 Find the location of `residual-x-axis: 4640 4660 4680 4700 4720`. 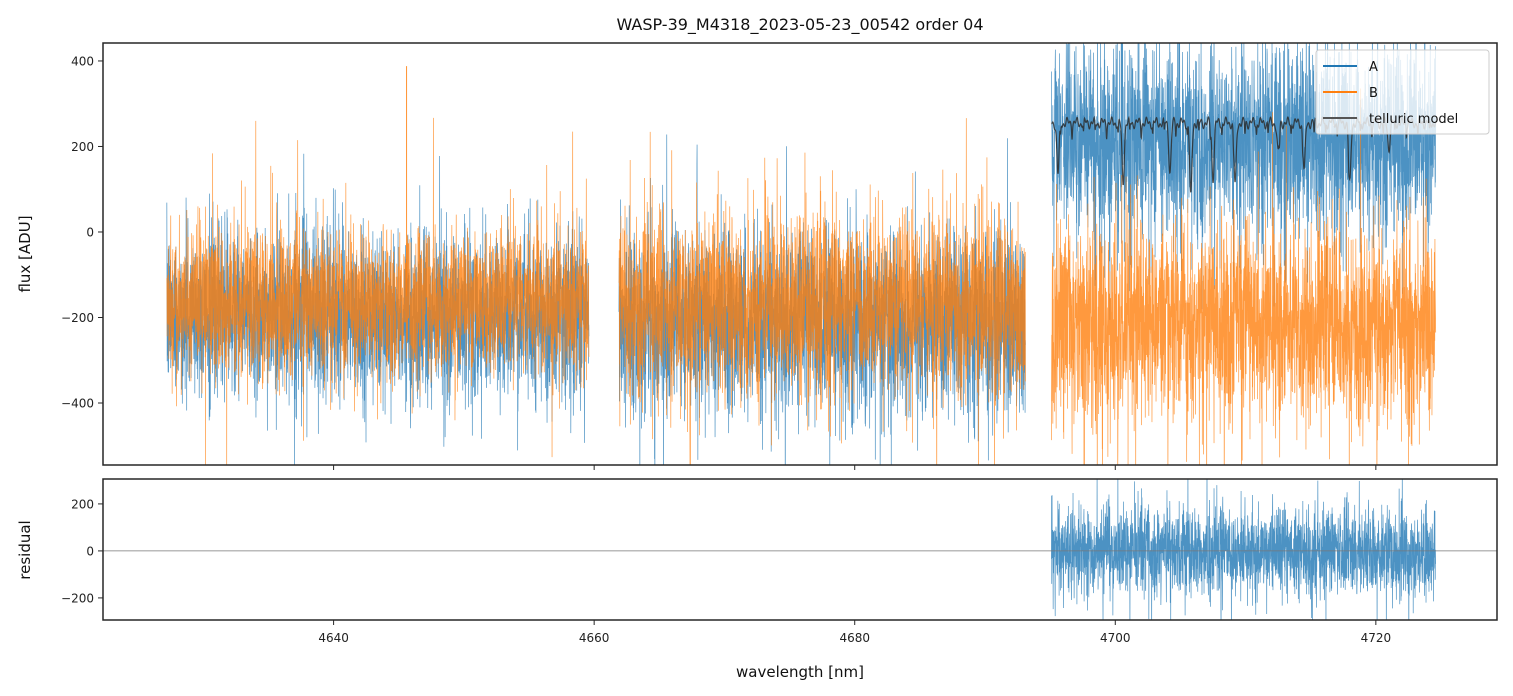

residual-x-axis: 4640 4660 4680 4700 4720 is located at coordinates (854, 632).